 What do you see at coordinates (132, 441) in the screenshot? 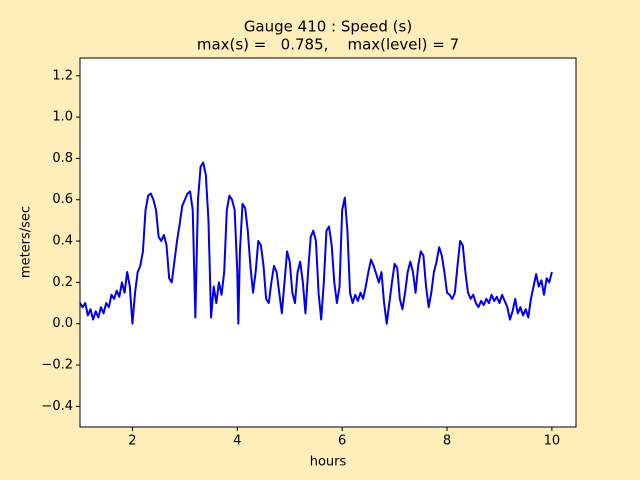
I see `x-tick-label: 2` at bounding box center [132, 441].